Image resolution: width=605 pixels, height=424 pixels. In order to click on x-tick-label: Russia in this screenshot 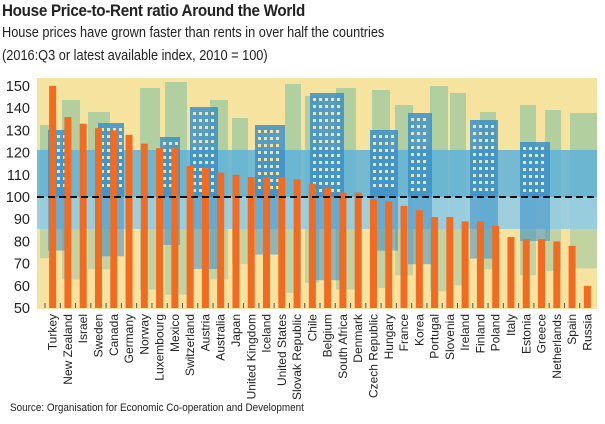, I will do `click(587, 332)`.